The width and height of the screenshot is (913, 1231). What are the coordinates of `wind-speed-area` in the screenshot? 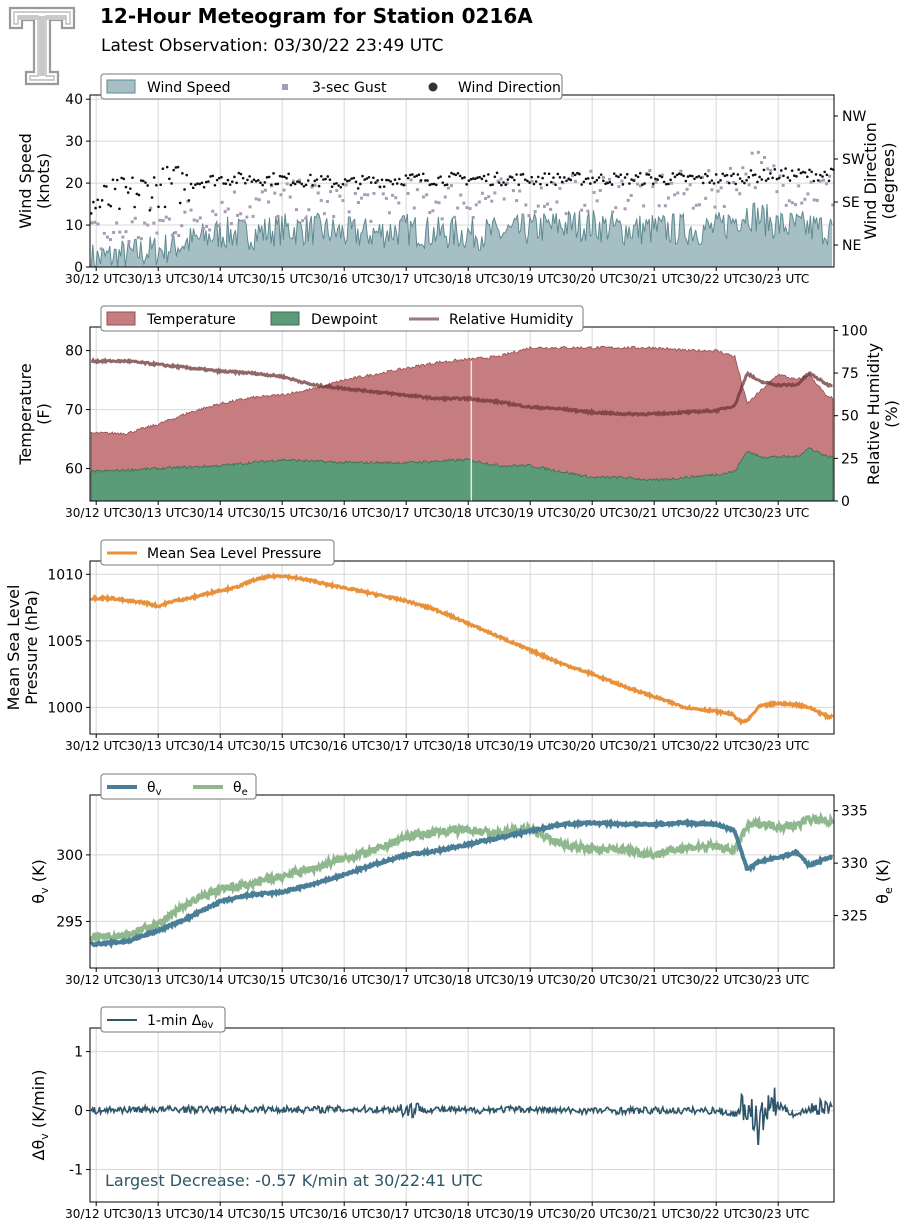 It's located at (462, 235).